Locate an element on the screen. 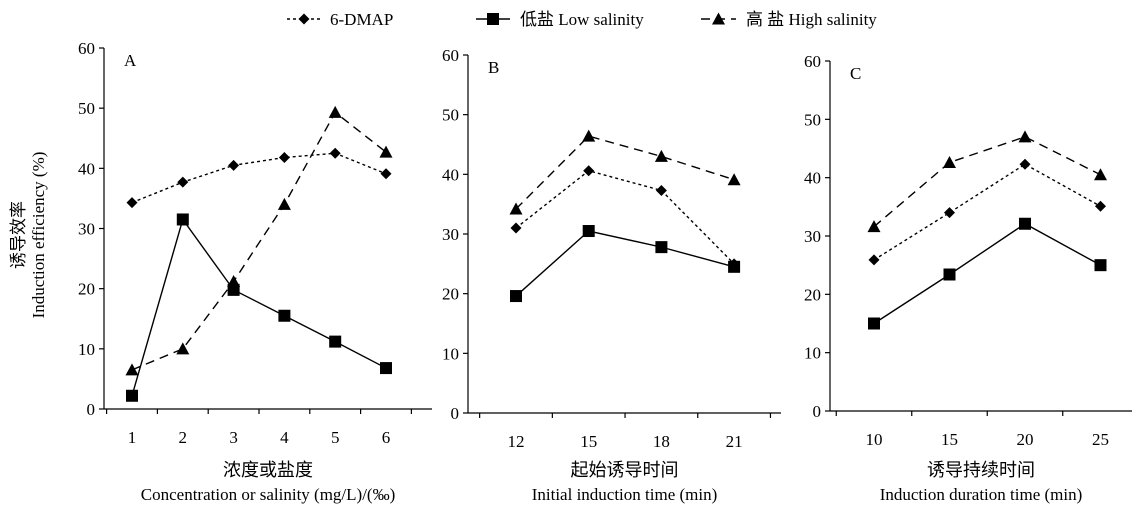 The image size is (1136, 508). y-axis-label-en: Induction efficiency (%) is located at coordinates (38, 235).